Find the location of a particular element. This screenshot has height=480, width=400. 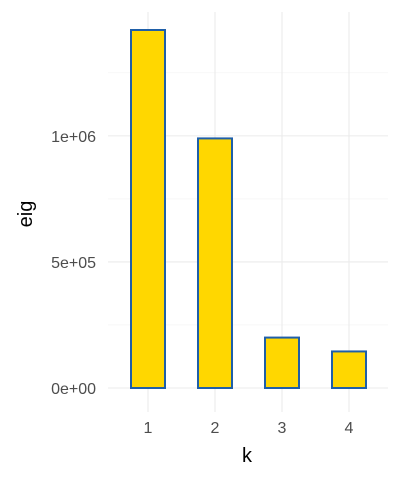

x-tick-label: 1 is located at coordinates (148, 428).